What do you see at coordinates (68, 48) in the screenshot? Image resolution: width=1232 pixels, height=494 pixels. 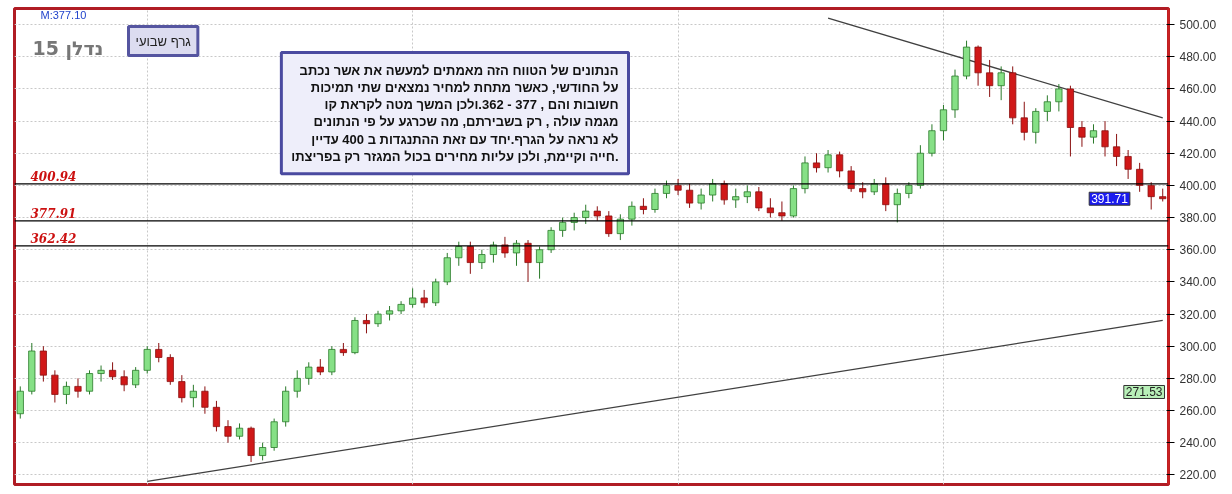 I see `text: נדלן 15` at bounding box center [68, 48].